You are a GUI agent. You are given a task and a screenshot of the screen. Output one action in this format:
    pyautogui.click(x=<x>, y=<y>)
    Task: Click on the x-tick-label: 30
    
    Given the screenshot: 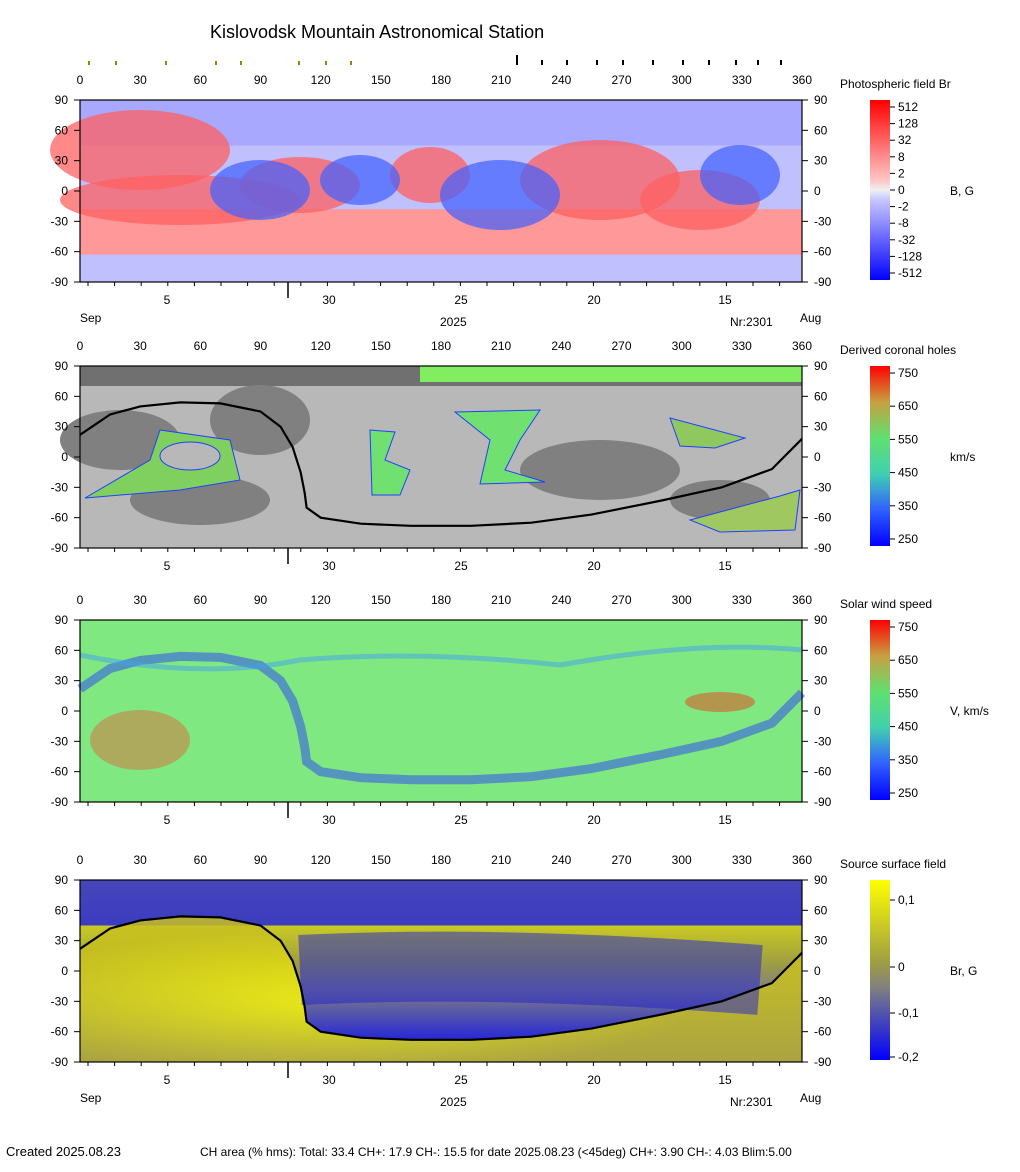 What is the action you would take?
    pyautogui.click(x=140, y=860)
    